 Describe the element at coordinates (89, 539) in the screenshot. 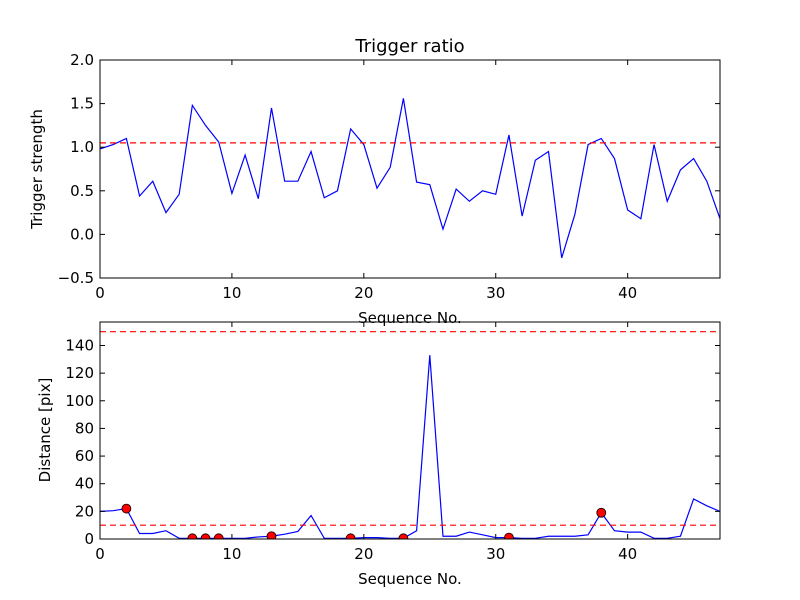

I see `y-tick-label: 0` at that location.